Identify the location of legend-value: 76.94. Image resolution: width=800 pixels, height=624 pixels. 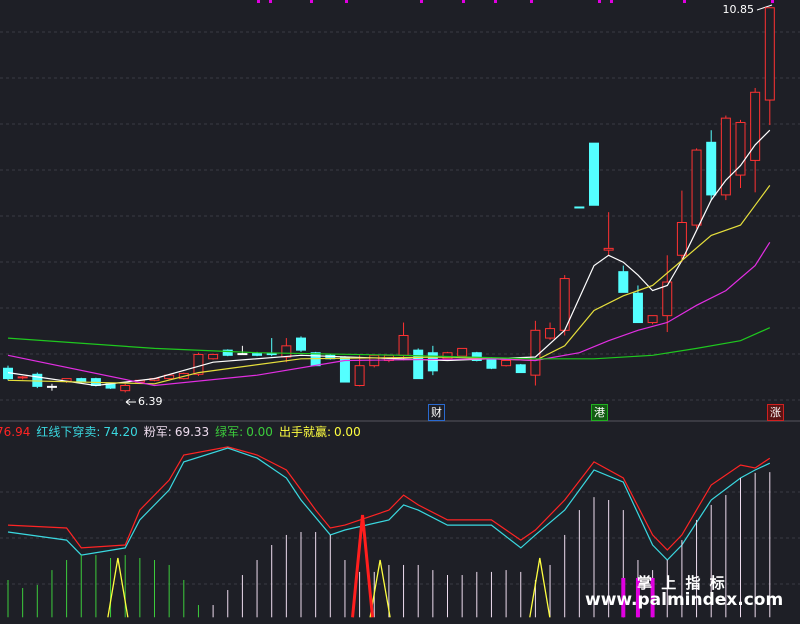
(15, 432).